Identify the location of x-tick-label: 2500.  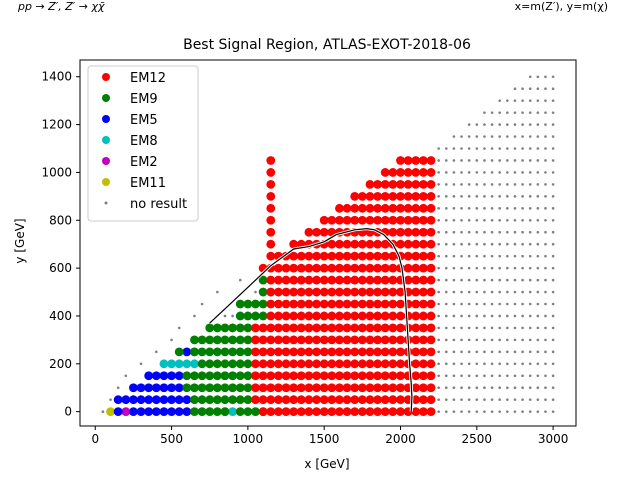
(477, 439).